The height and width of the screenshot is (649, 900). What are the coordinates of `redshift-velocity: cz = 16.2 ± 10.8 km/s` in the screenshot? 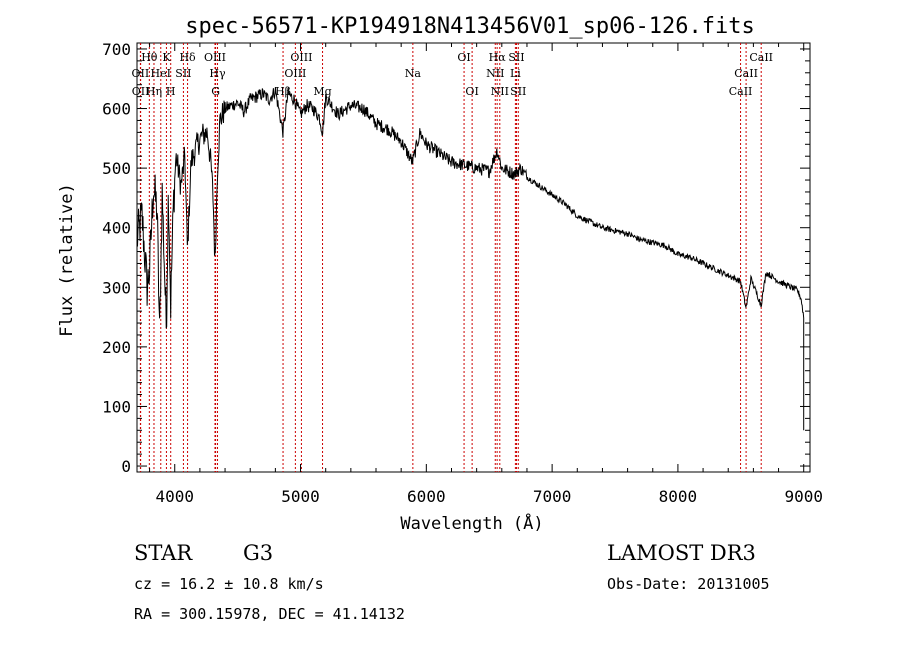 It's located at (229, 584).